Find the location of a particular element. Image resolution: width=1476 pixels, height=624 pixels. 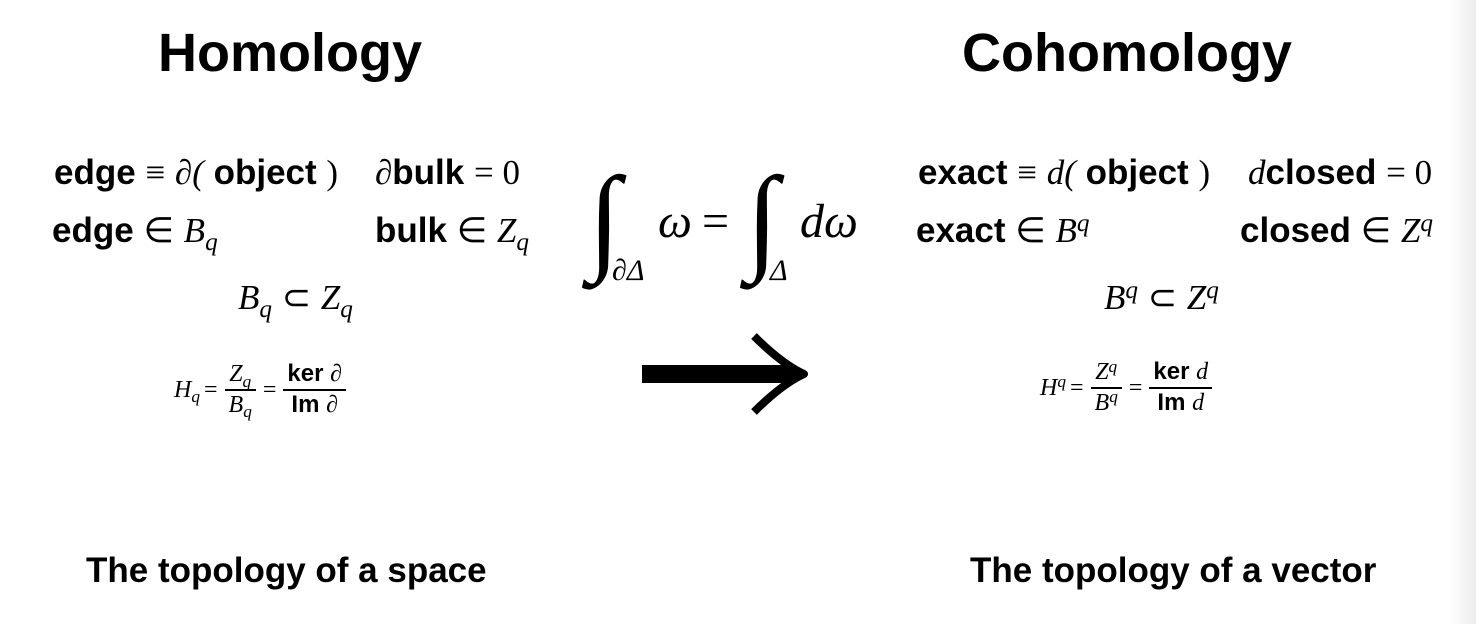

boundaries-subset-cycles: Bq ⊂ Zq is located at coordinates (295, 301).